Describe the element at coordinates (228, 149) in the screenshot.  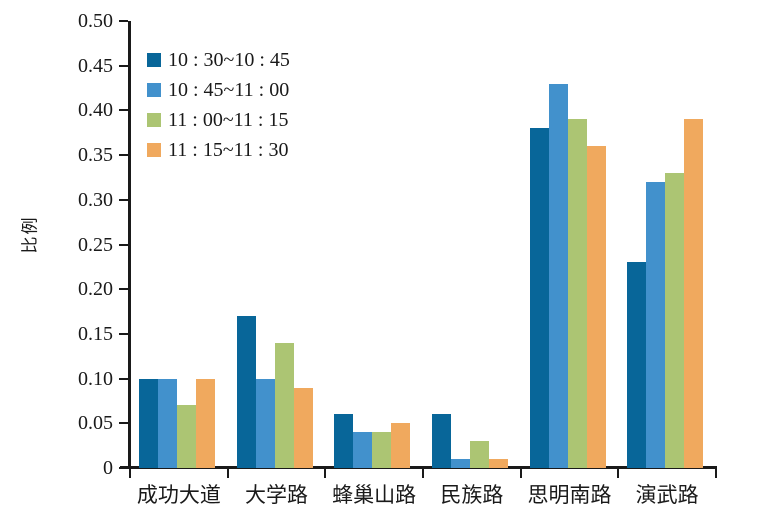
I see `legend-label: 11 : 15~11 : 30` at that location.